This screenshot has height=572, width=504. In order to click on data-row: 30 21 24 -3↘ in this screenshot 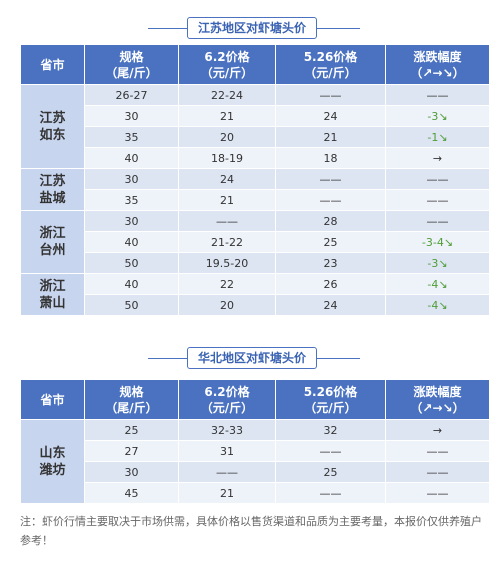, I will do `click(255, 116)`.